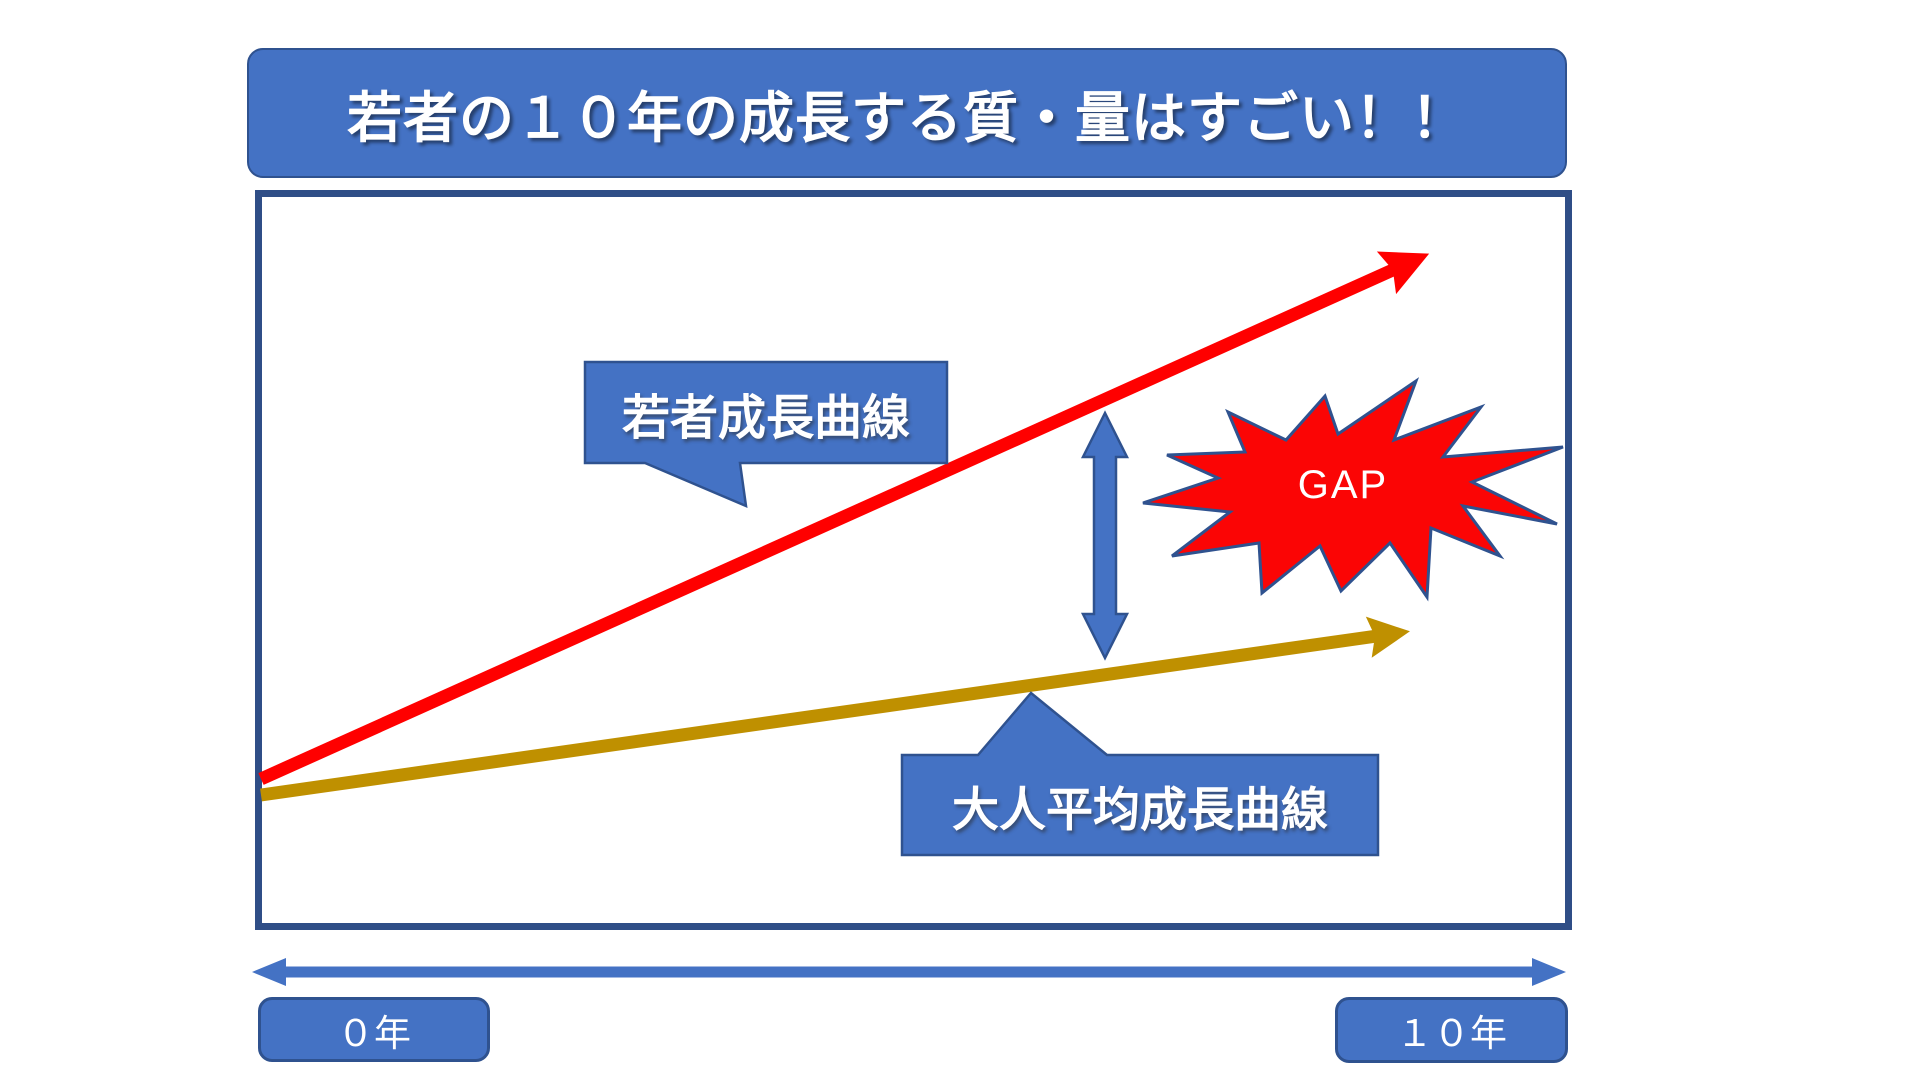 The height and width of the screenshot is (1080, 1920). I want to click on year-start-badge: ０年, so click(374, 1029).